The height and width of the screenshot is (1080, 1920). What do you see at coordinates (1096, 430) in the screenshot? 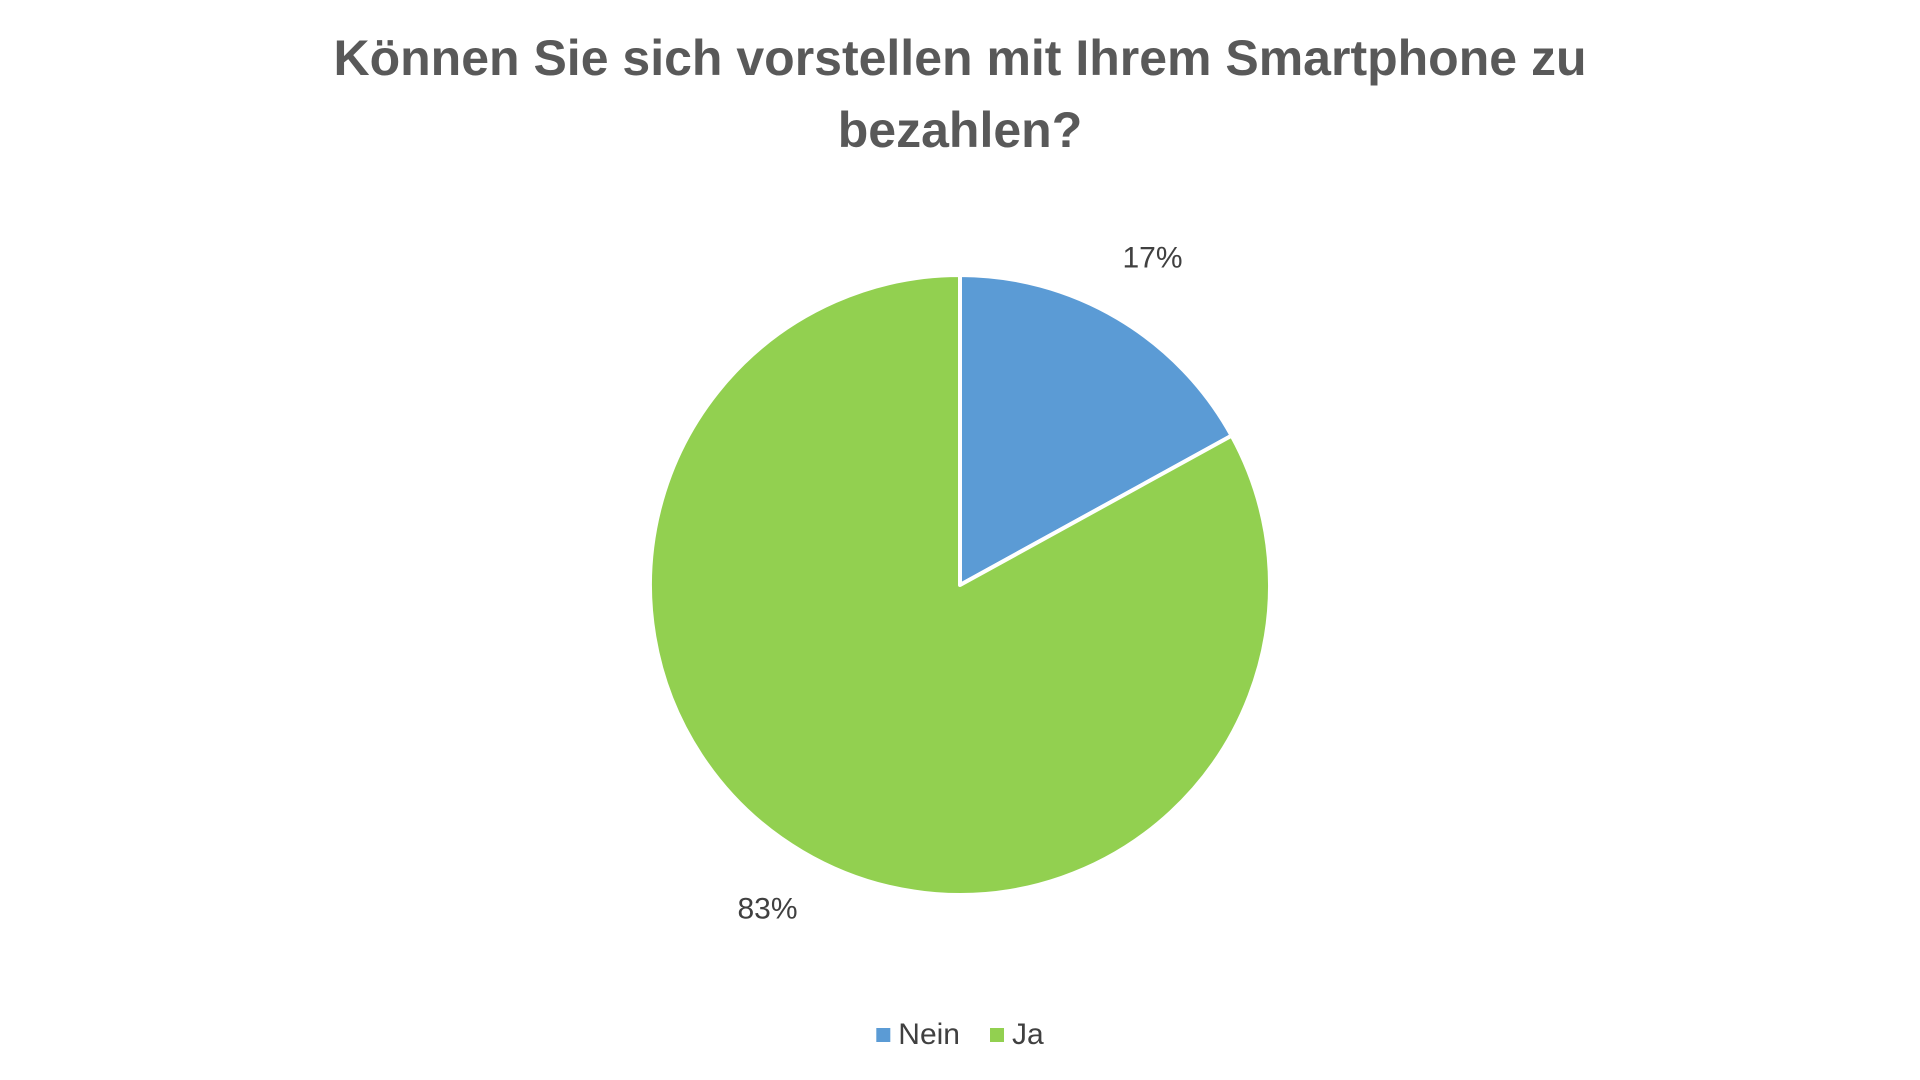
I see `pie-slice` at bounding box center [1096, 430].